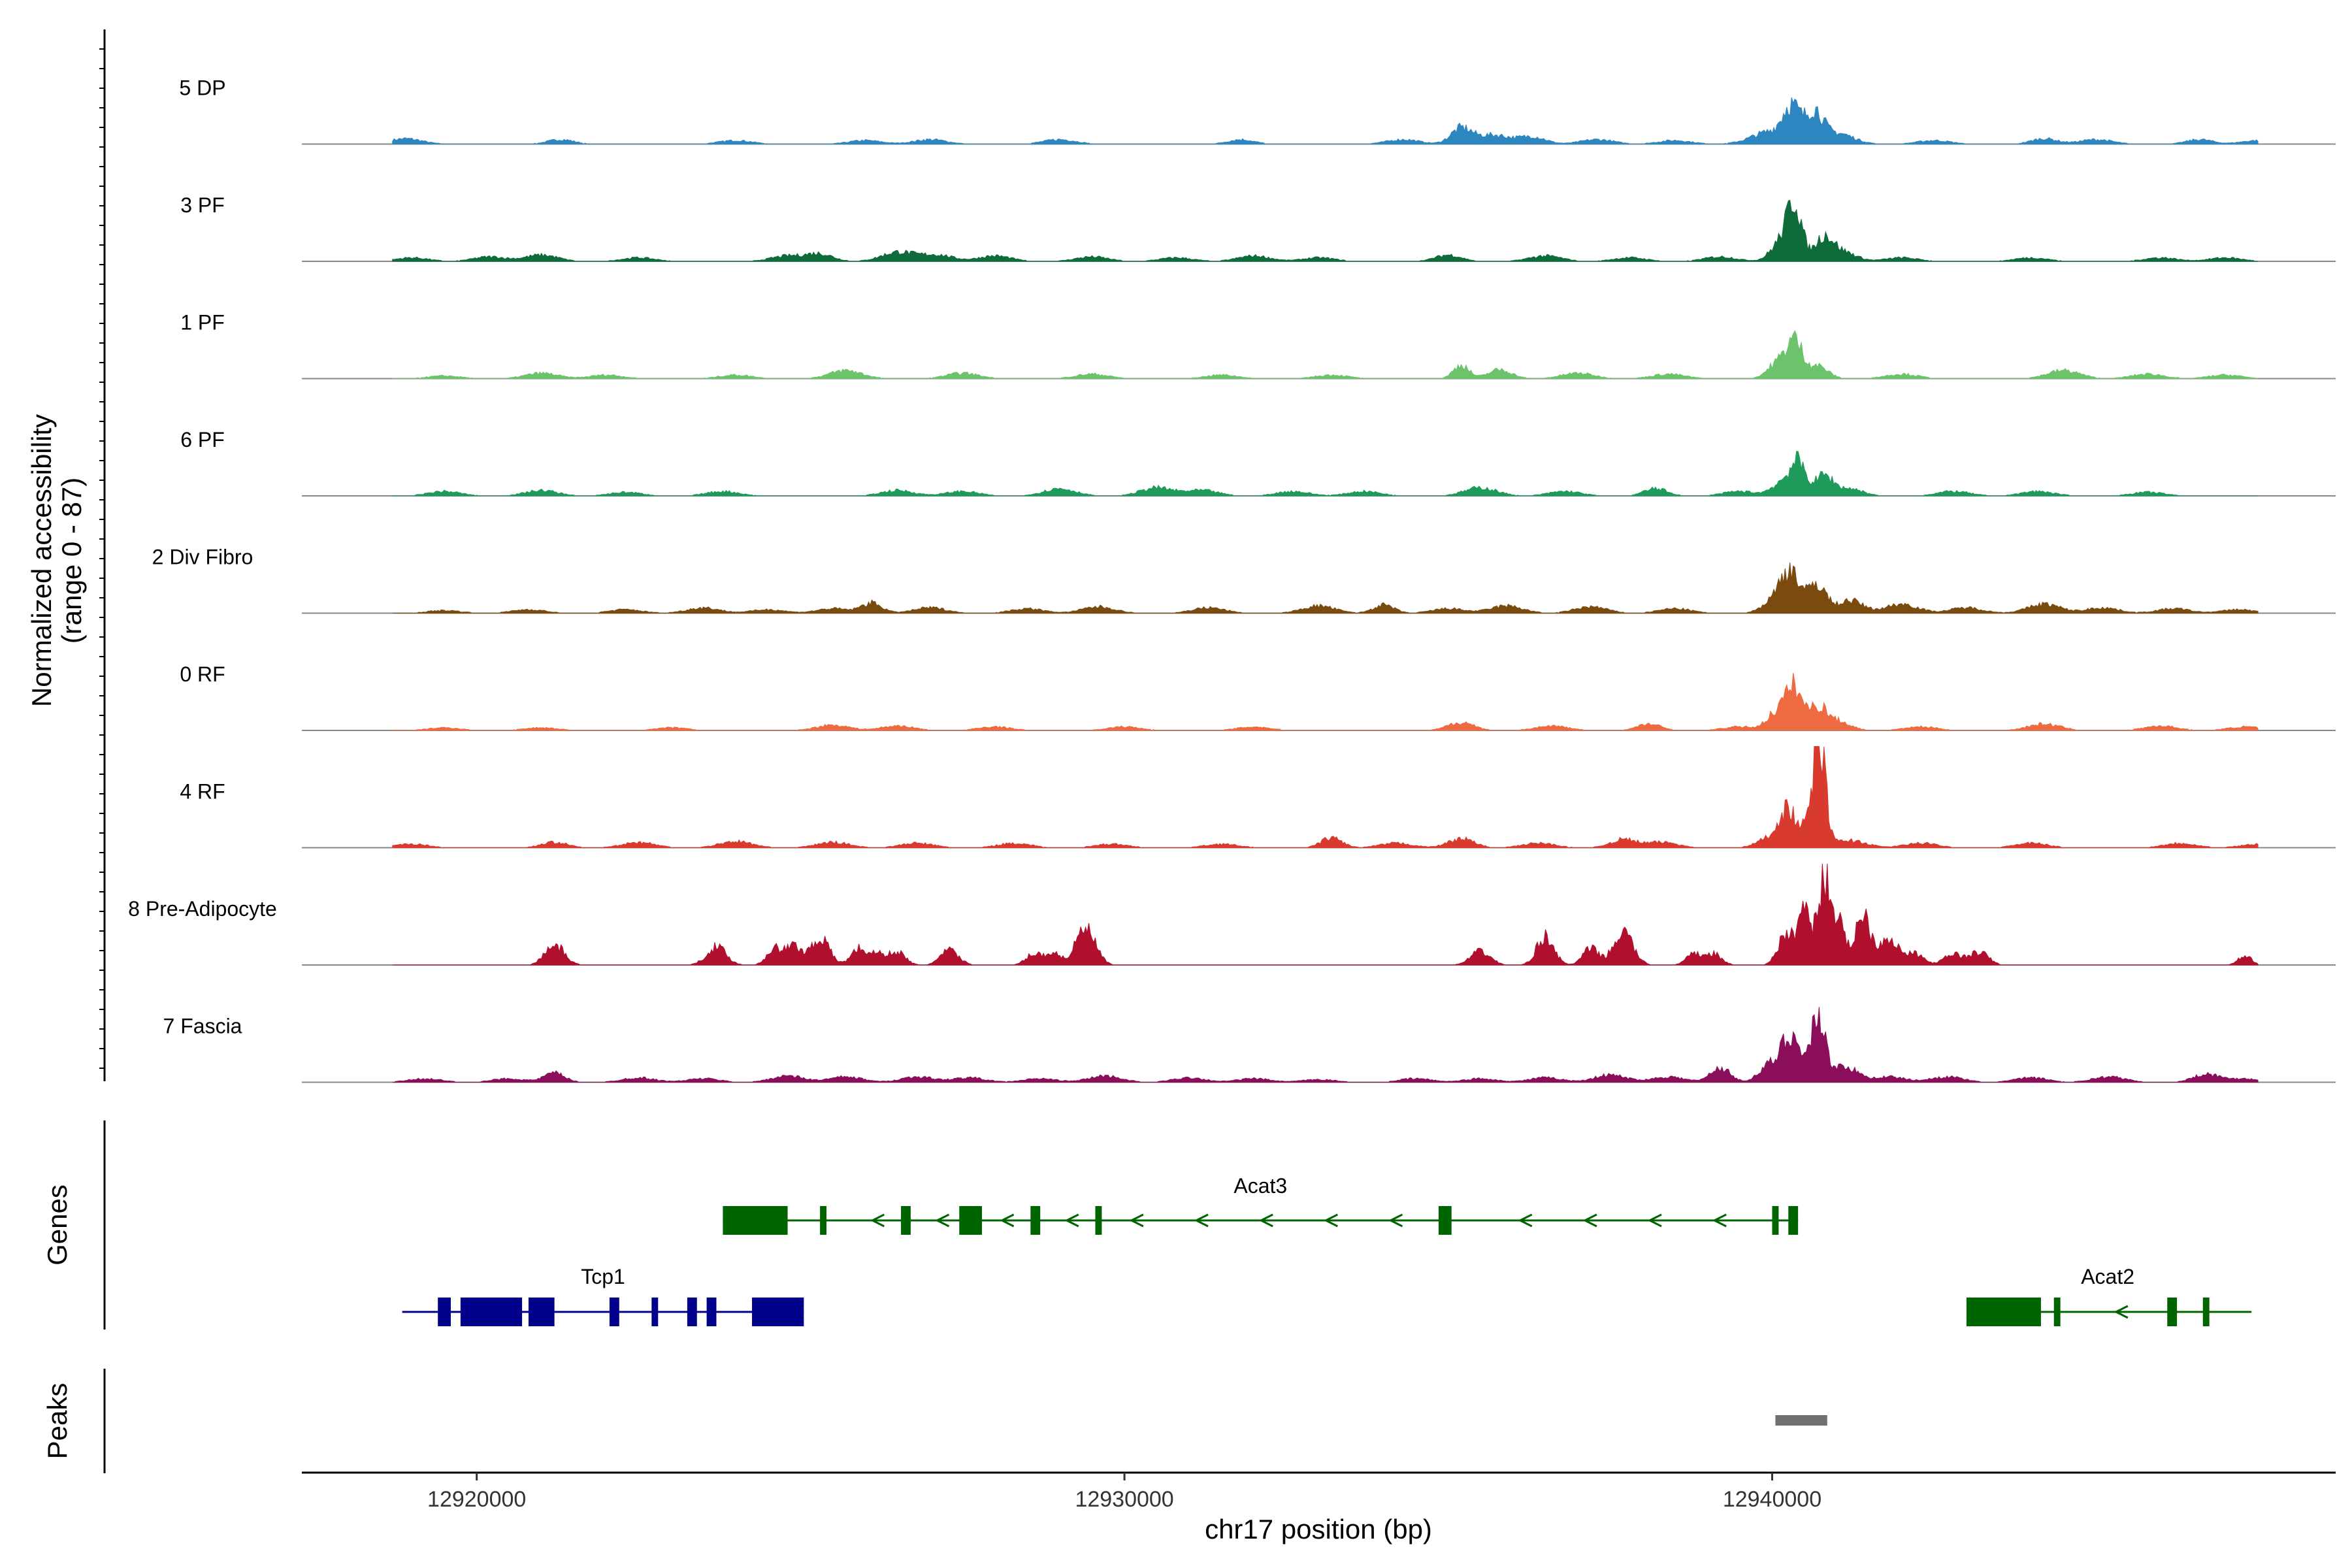 The width and height of the screenshot is (2352, 1568). Describe the element at coordinates (2109, 1295) in the screenshot. I see `gene-model: Acat2` at that location.